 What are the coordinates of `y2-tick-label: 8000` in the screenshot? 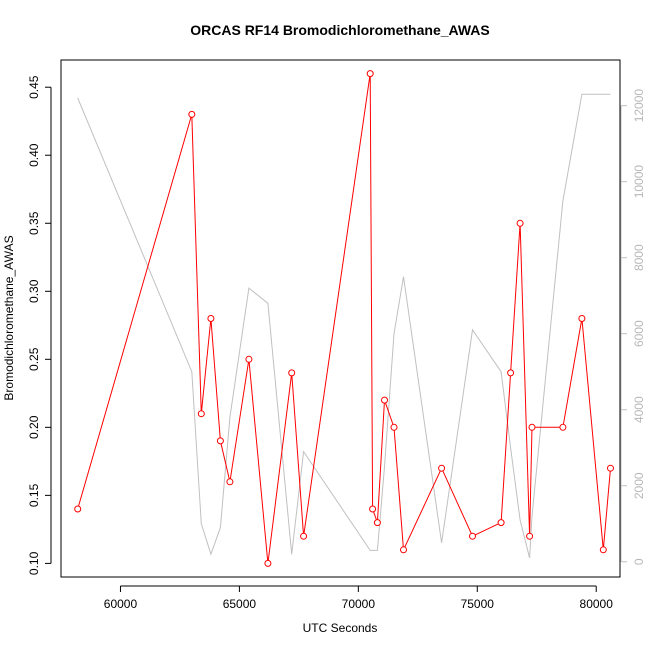 It's located at (639, 257).